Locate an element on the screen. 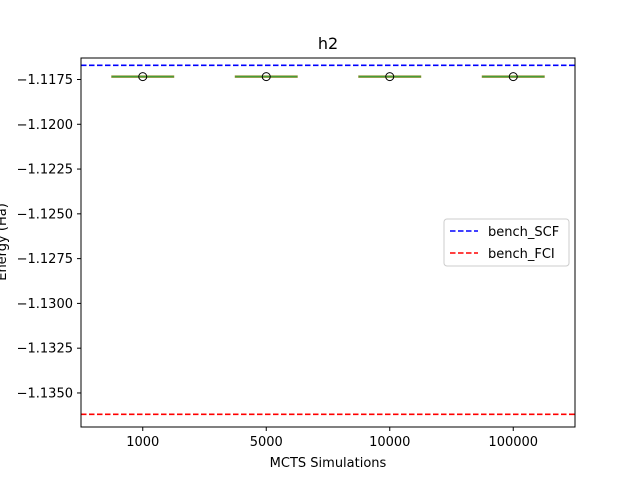  y-tick-label: −1.1175 is located at coordinates (45, 80).